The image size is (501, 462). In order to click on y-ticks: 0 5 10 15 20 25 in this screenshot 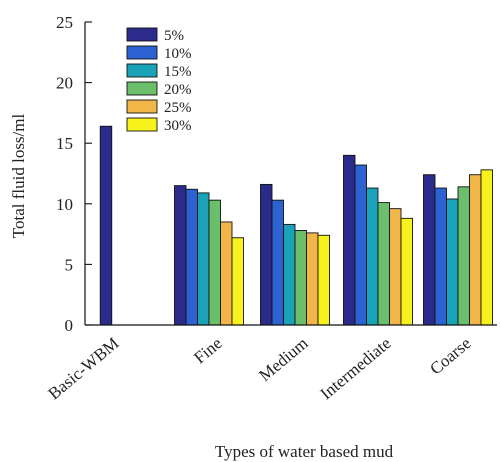, I will do `click(74, 174)`.